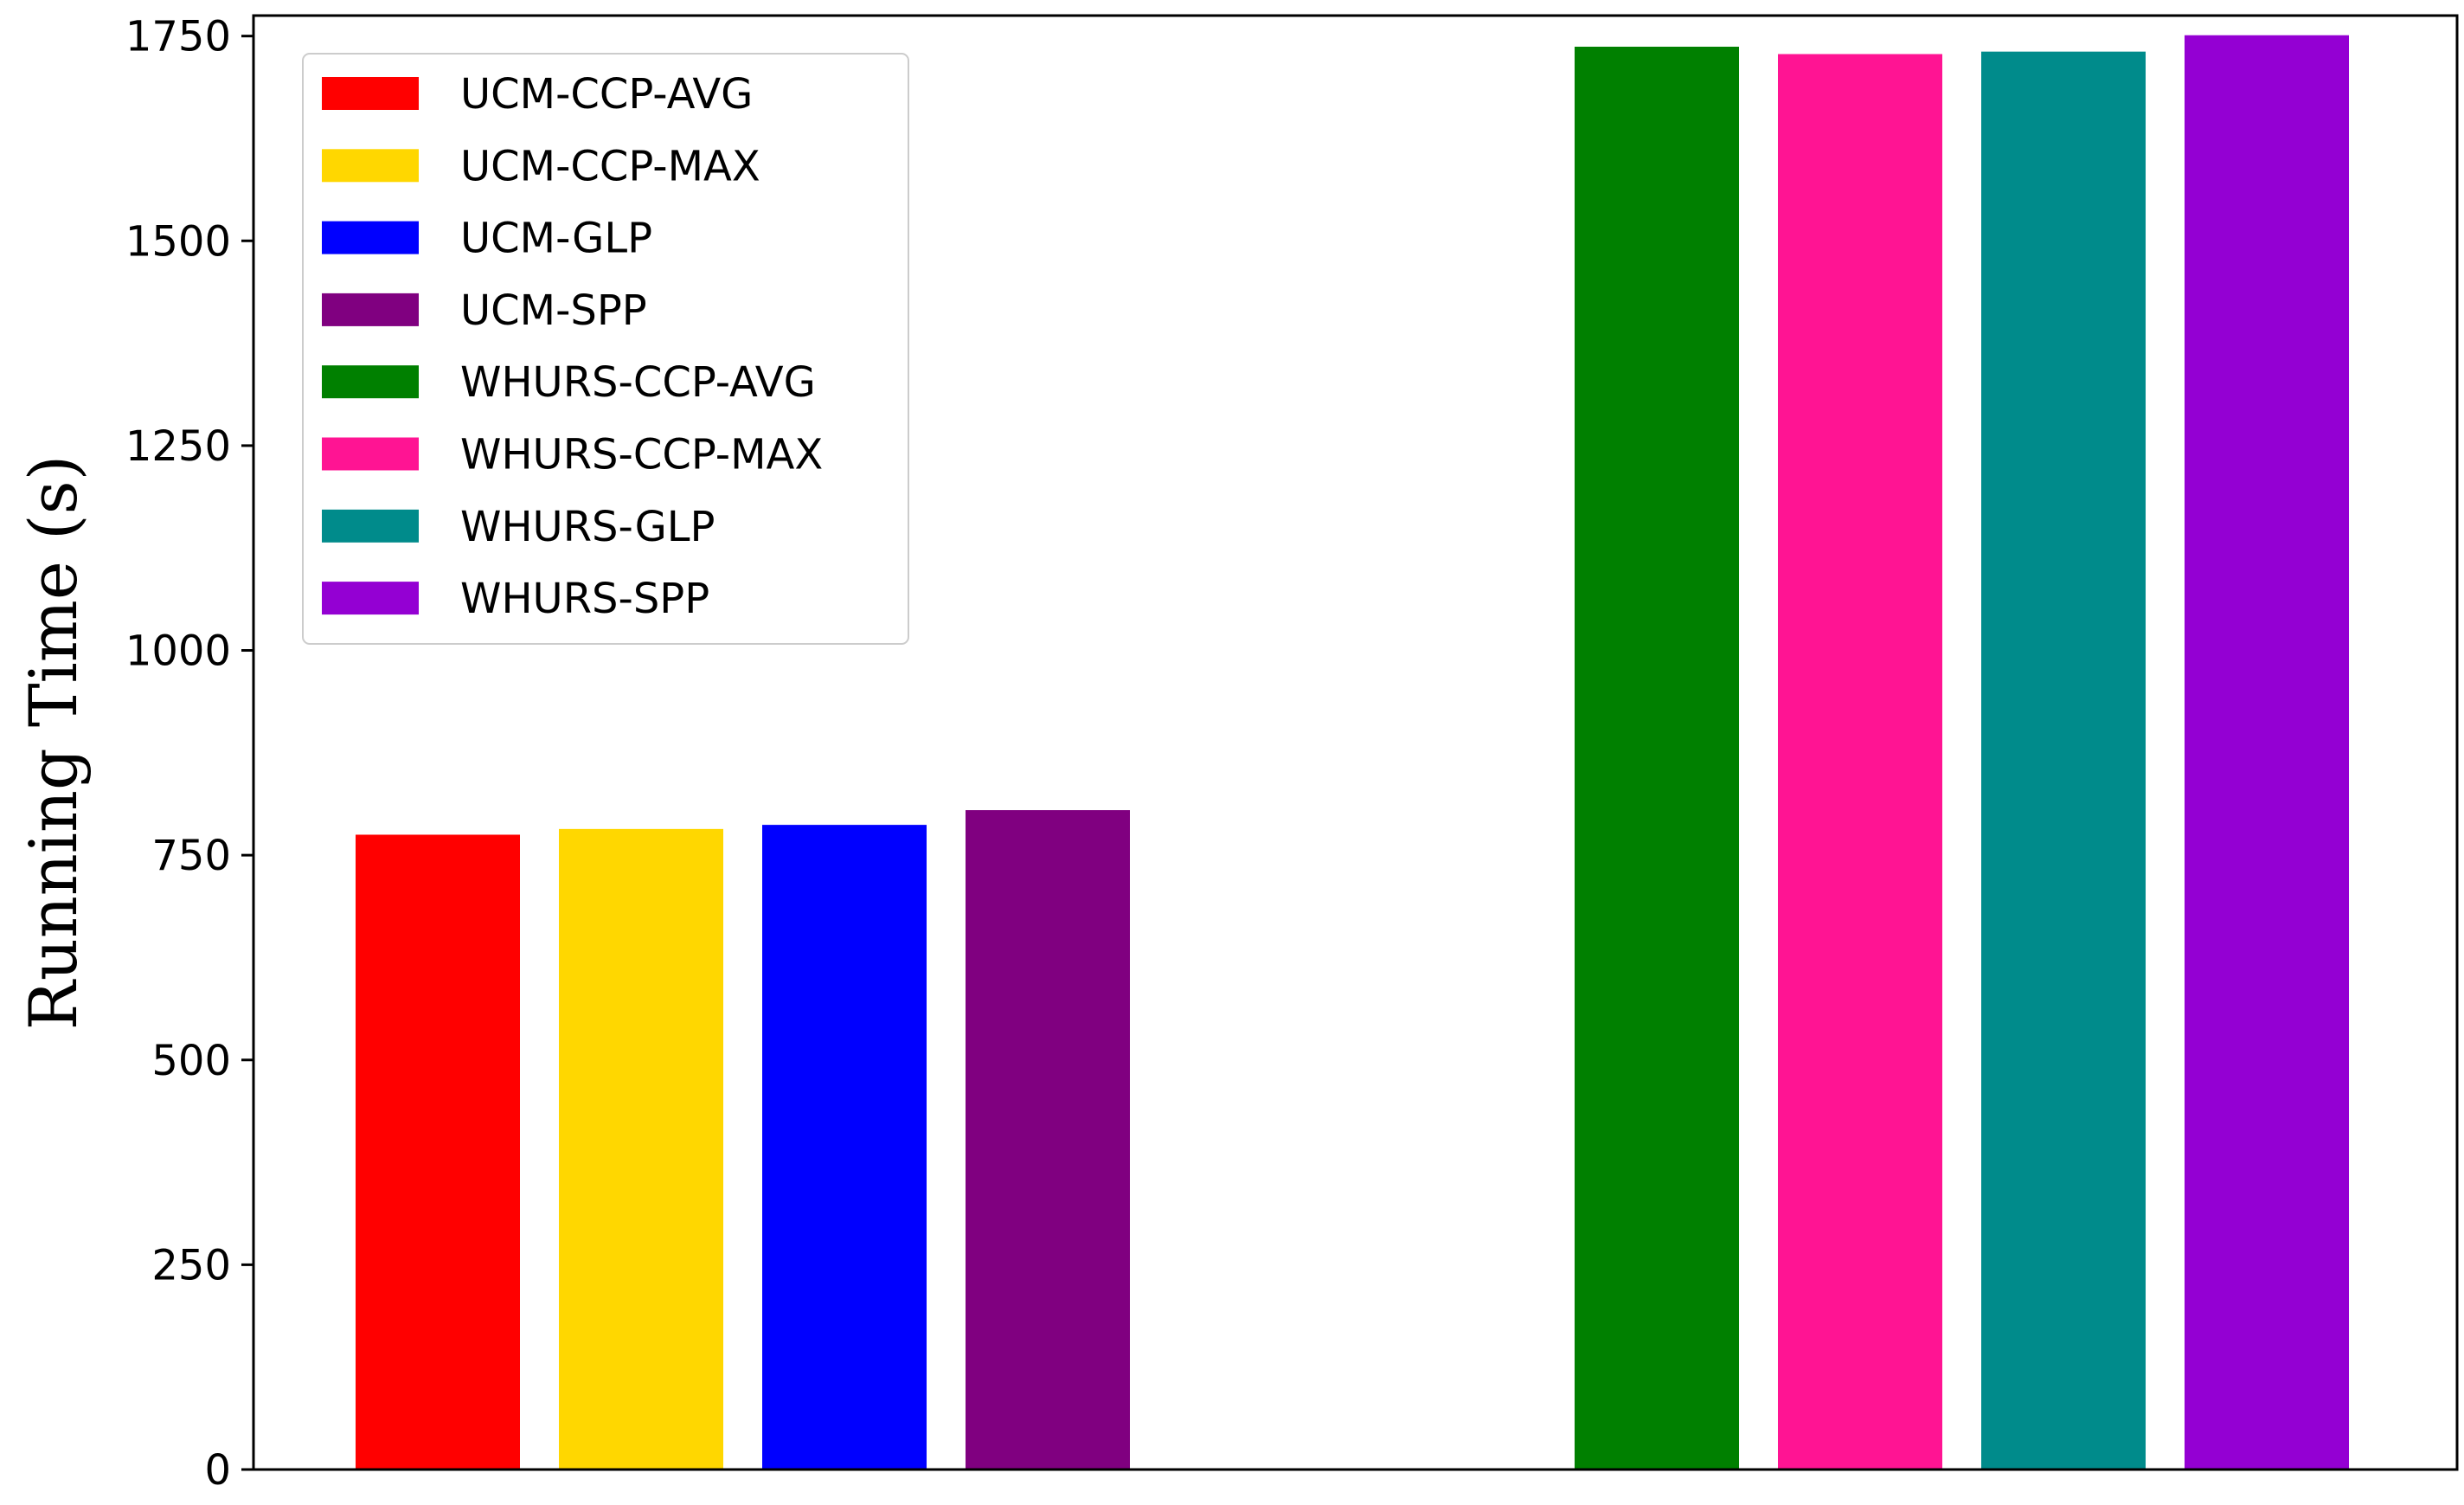 Image resolution: width=2464 pixels, height=1505 pixels. I want to click on bar-ucm-glp, so click(845, 1147).